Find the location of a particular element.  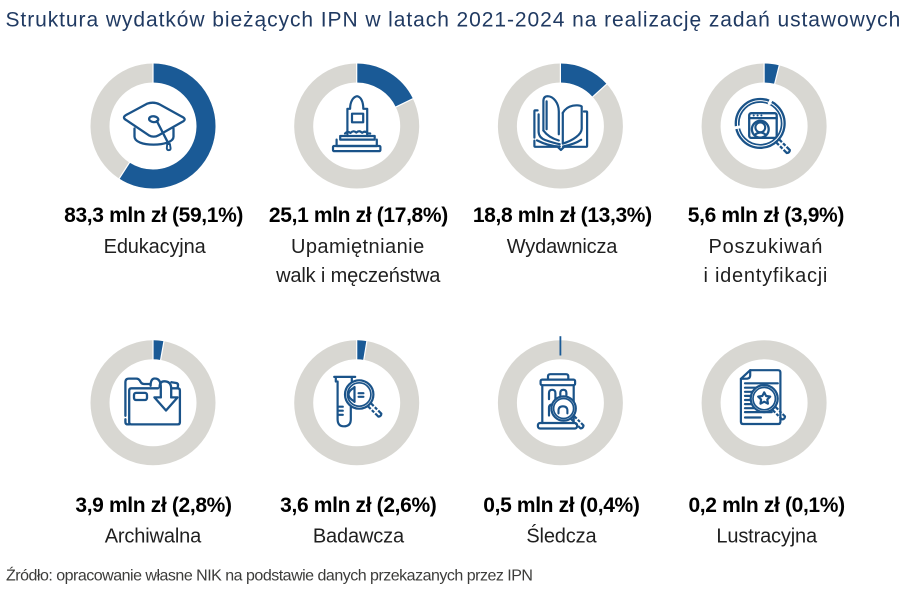

svg-text: 3,6 mln zł (2,6%) is located at coordinates (358, 505).